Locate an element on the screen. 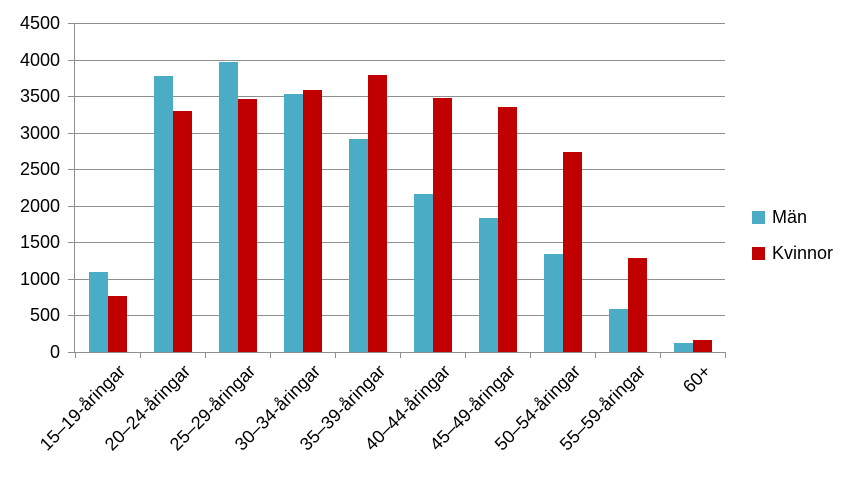 Image resolution: width=860 pixels, height=481 pixels. y-axis-tick-label: 2500 is located at coordinates (39, 169).